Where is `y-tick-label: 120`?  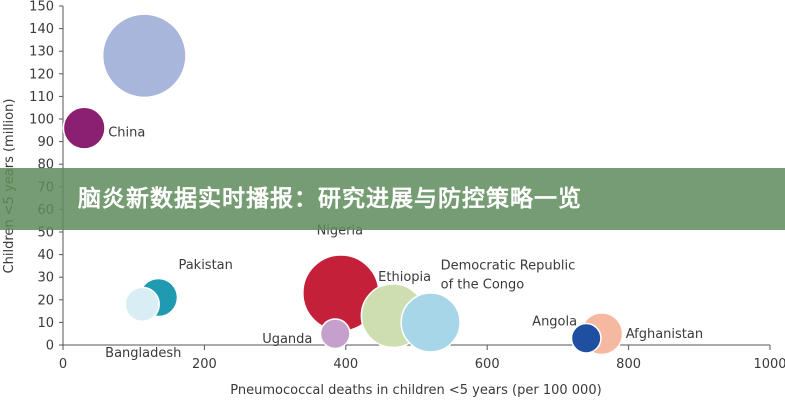 y-tick-label: 120 is located at coordinates (41, 74).